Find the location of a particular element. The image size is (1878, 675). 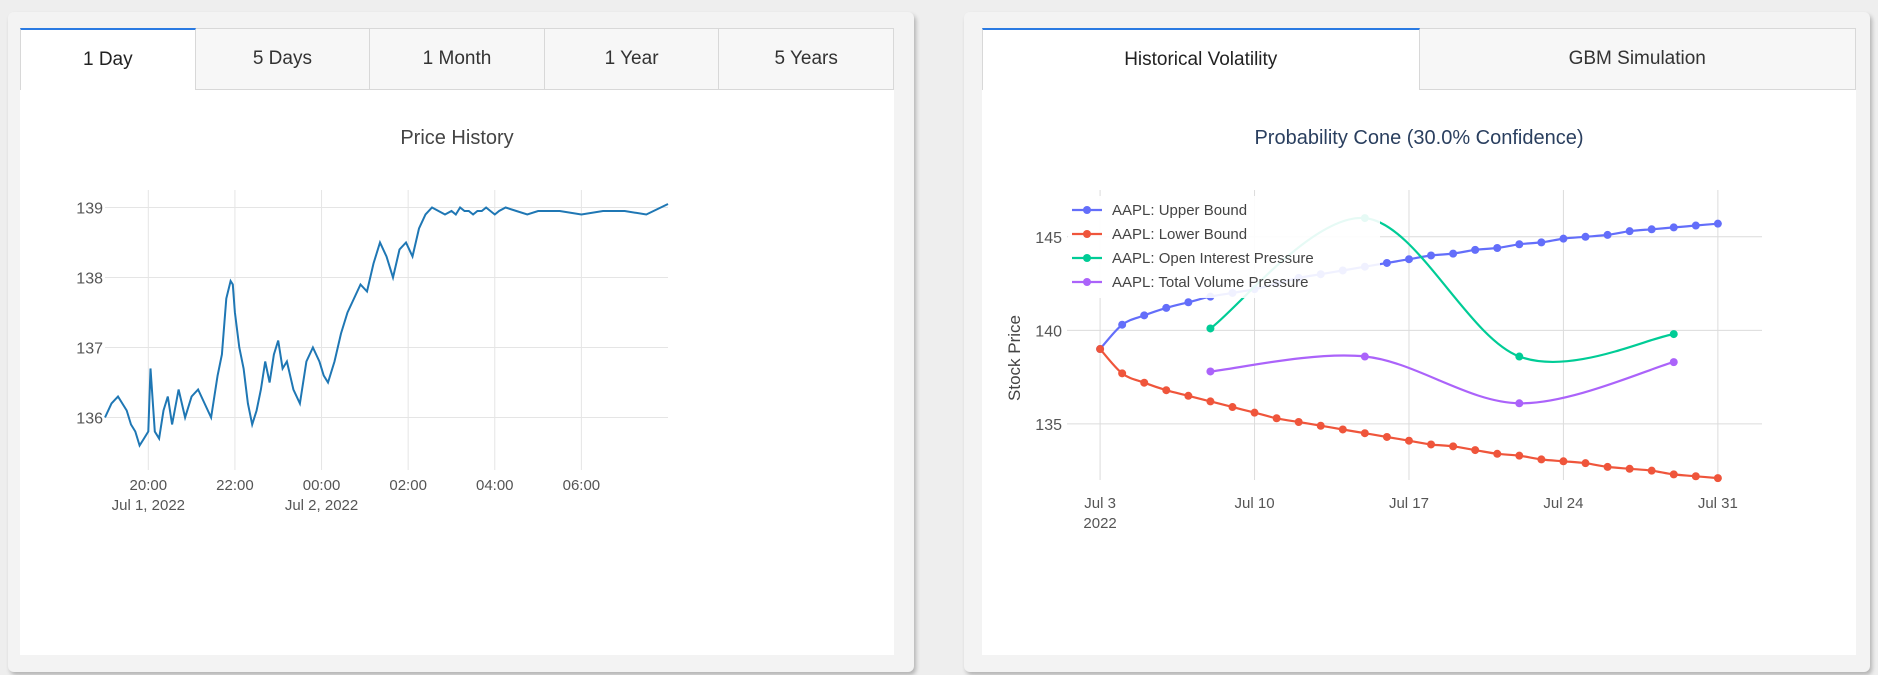

legend-label: AAPL: Total Volume Pressure is located at coordinates (1210, 282).